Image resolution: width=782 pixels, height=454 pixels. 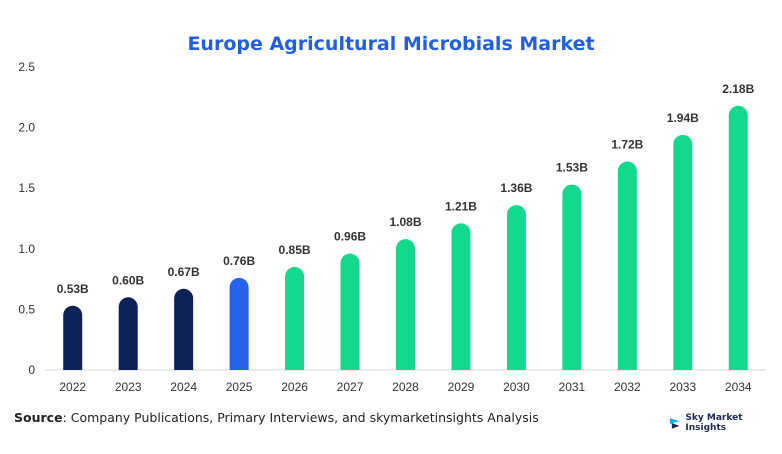 I want to click on x-tick-label: 2026, so click(x=294, y=387).